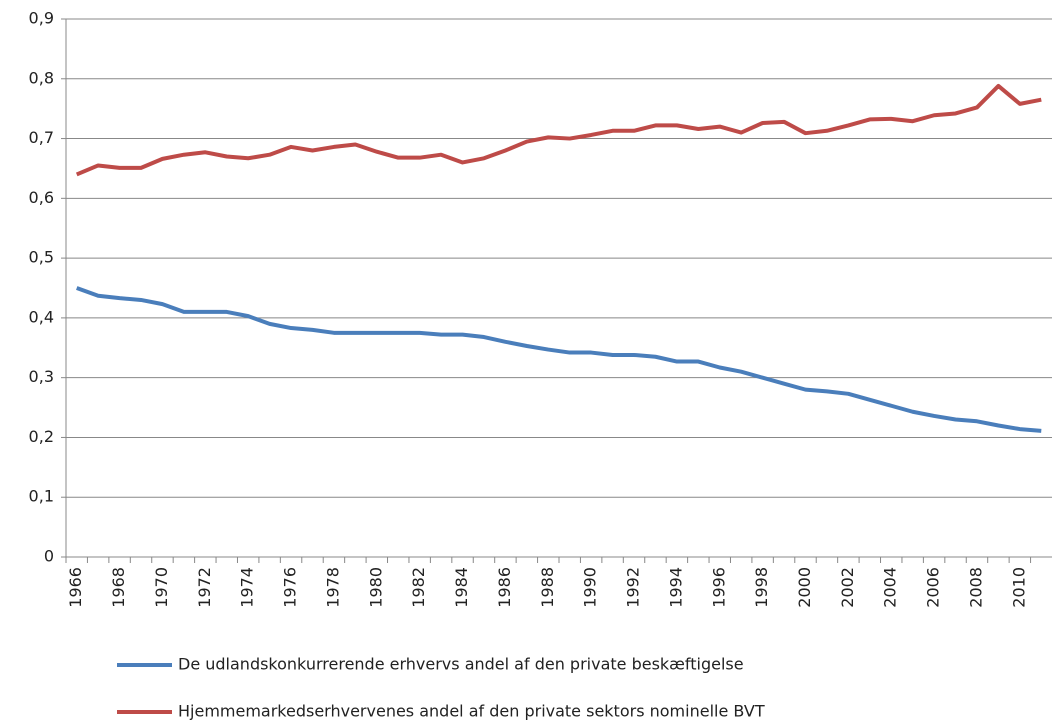  What do you see at coordinates (804, 587) in the screenshot?
I see `x-tick-label: 2000` at bounding box center [804, 587].